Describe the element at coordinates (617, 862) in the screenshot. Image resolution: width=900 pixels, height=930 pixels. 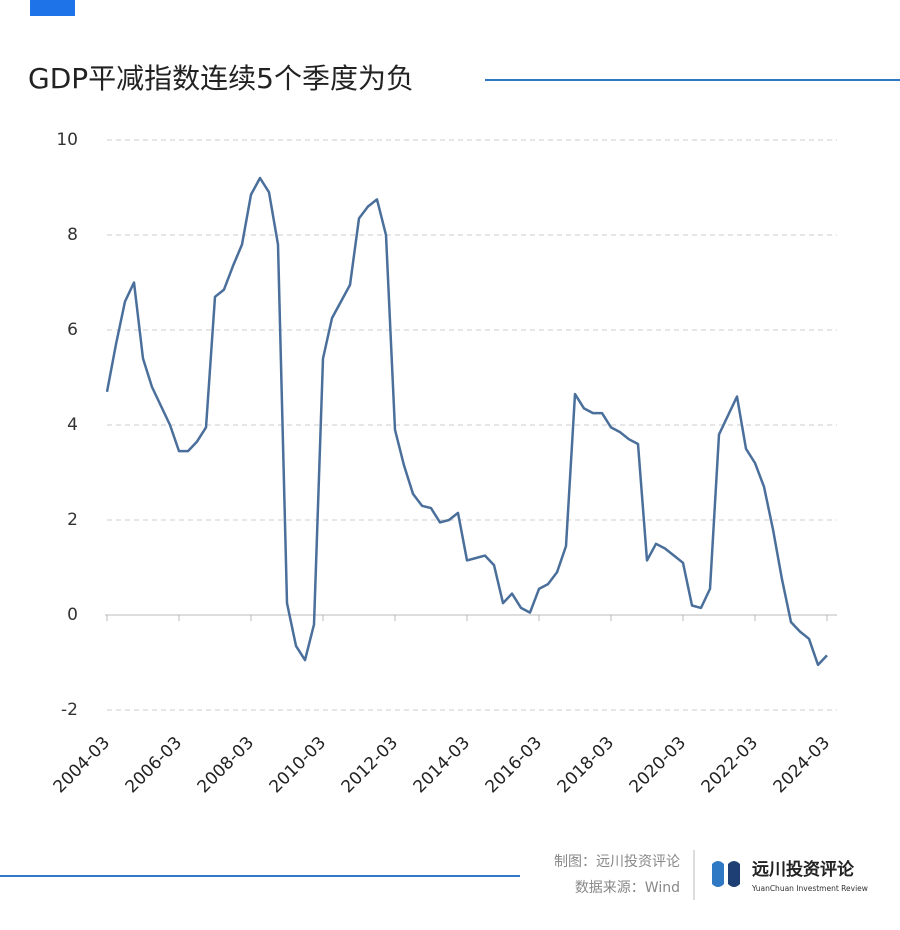
I see `credit: 制图：远川投资评论` at that location.